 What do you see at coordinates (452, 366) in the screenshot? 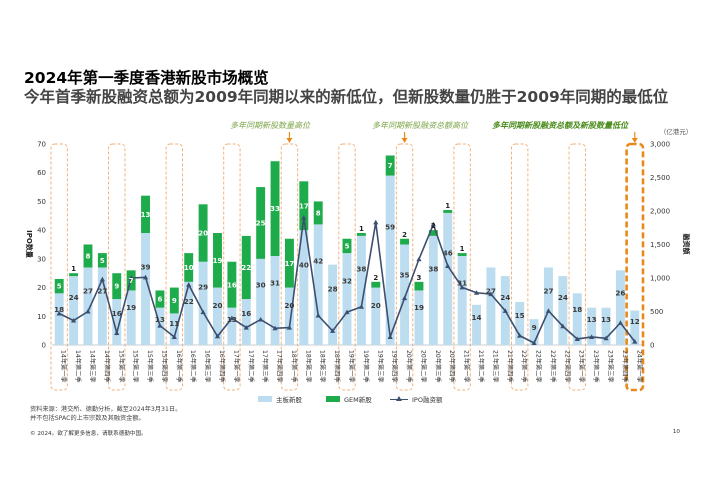
I see `x-tick-label: 20年第四季` at bounding box center [452, 366].